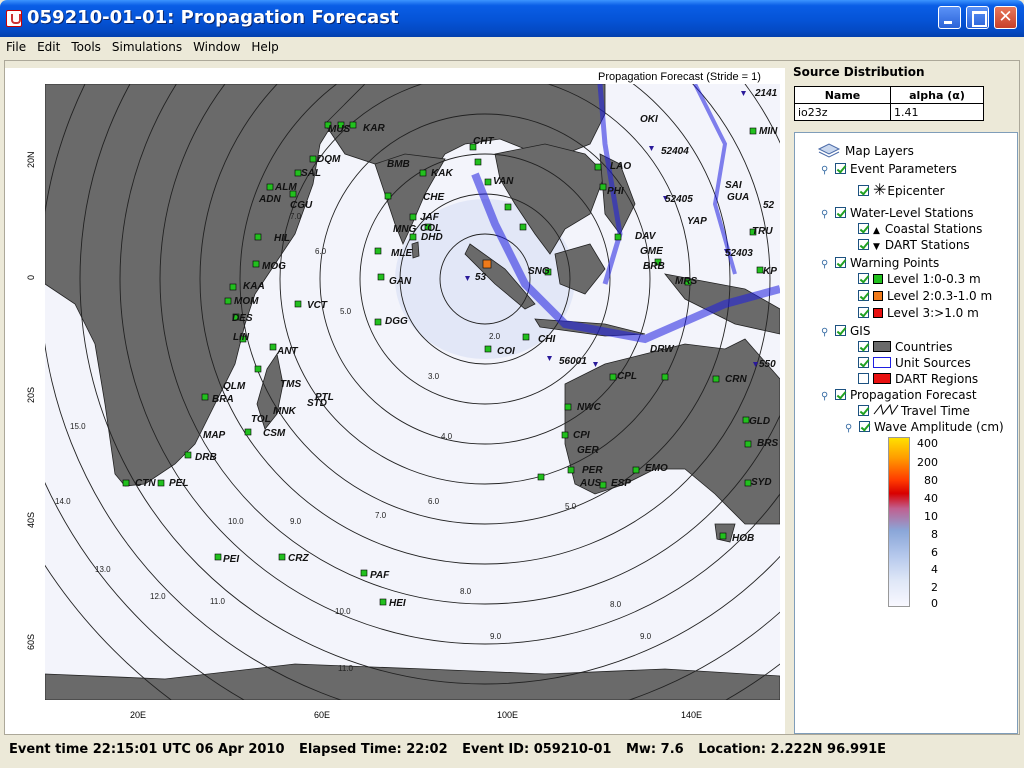 This screenshot has width=1024, height=768. I want to click on layer-epicenter: ✳Epicenter, so click(901, 190).